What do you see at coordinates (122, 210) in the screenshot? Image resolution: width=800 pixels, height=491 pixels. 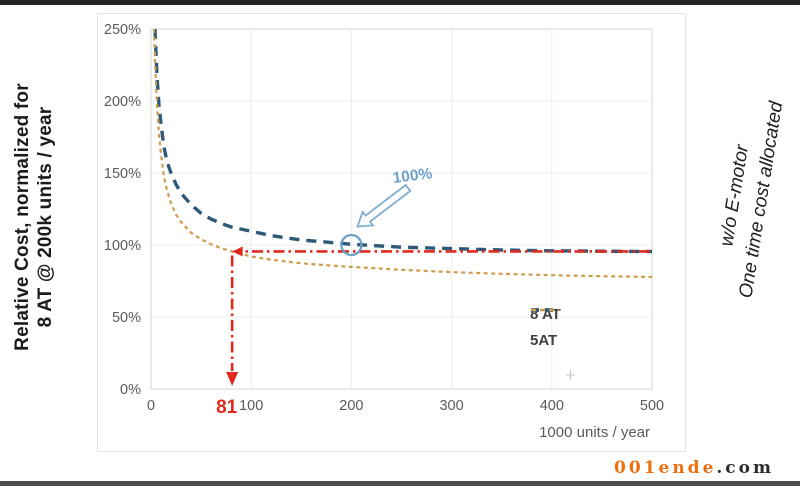 I see `y-tick-labels: 0% 50% 100% 150% 200% 250%` at bounding box center [122, 210].